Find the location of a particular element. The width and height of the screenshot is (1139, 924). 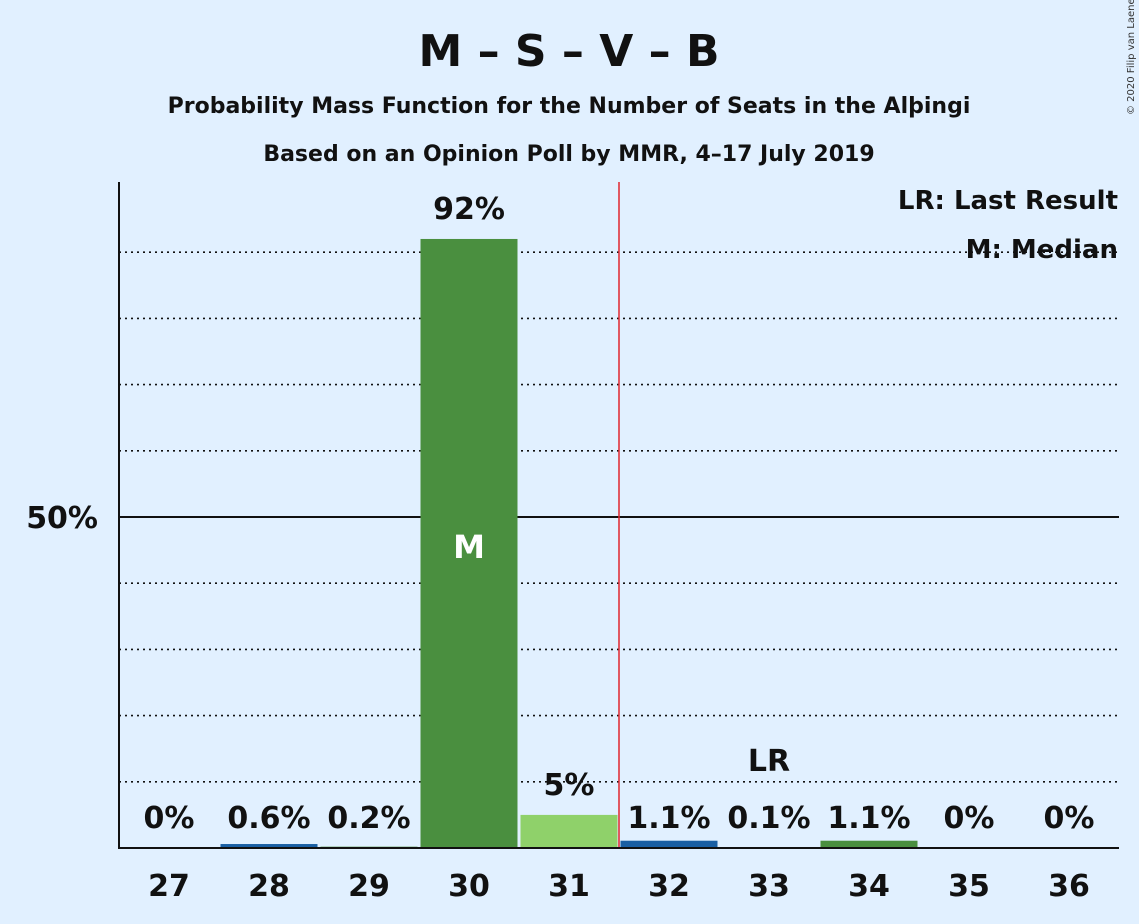

data-label-30: 92% is located at coordinates (469, 209).